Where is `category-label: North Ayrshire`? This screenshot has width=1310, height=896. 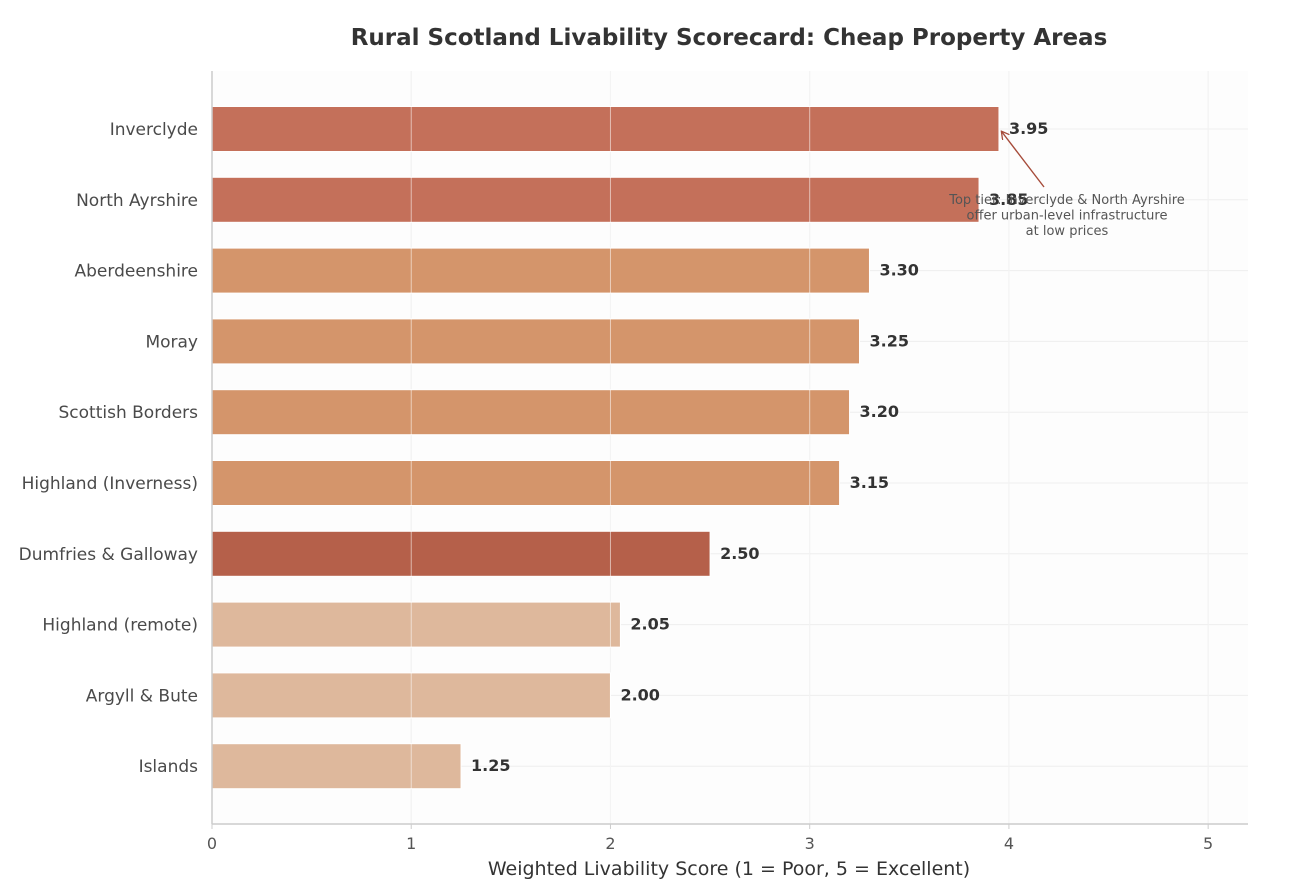
category-label: North Ayrshire is located at coordinates (137, 201).